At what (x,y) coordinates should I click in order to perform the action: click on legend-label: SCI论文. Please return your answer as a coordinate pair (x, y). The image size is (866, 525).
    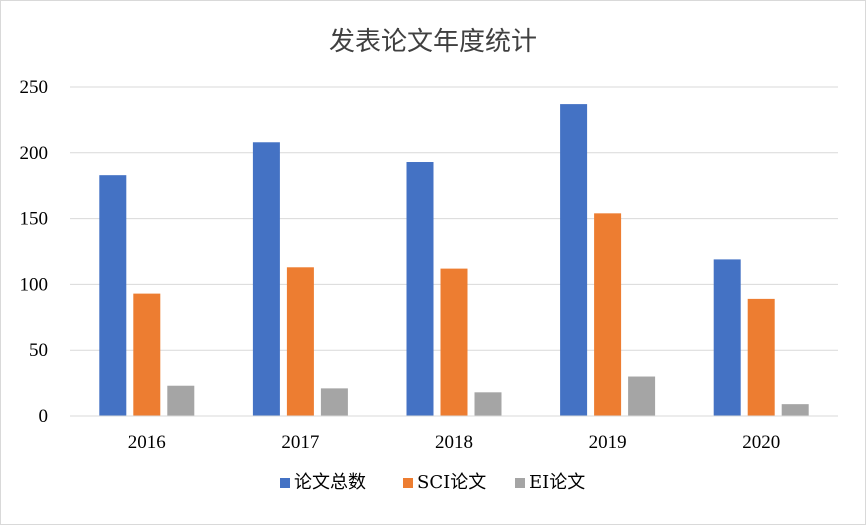
    Looking at the image, I should click on (451, 482).